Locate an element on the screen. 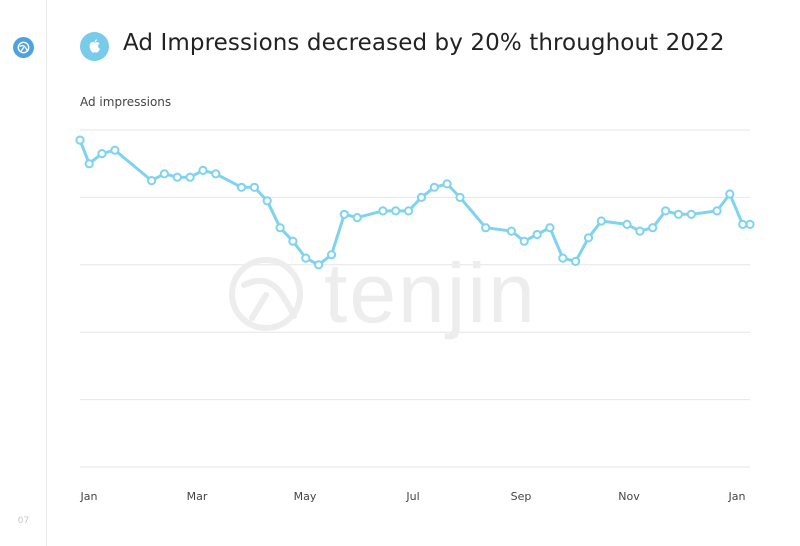  x-axis-ticks: Jan Mar May Jul Sep Nov Jan is located at coordinates (413, 496).